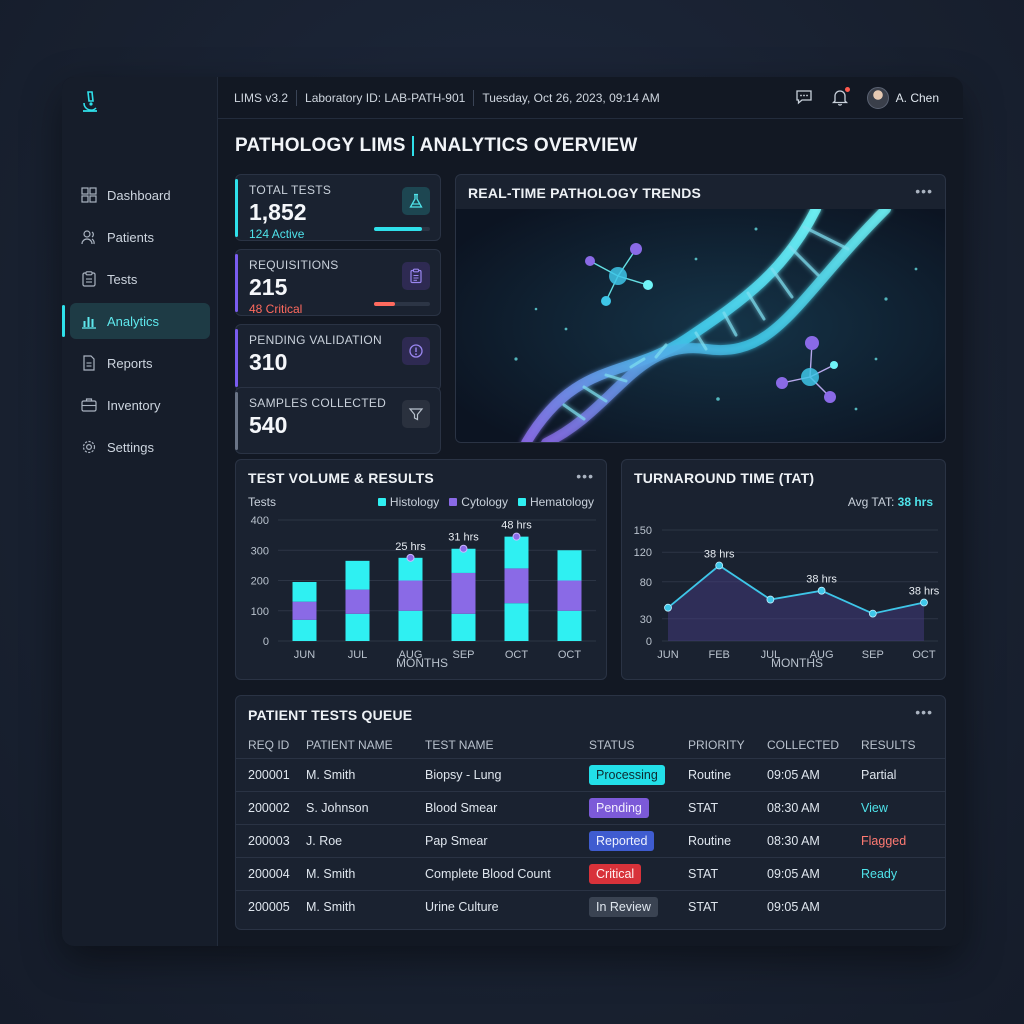  What do you see at coordinates (877, 98) in the screenshot?
I see `avatar` at bounding box center [877, 98].